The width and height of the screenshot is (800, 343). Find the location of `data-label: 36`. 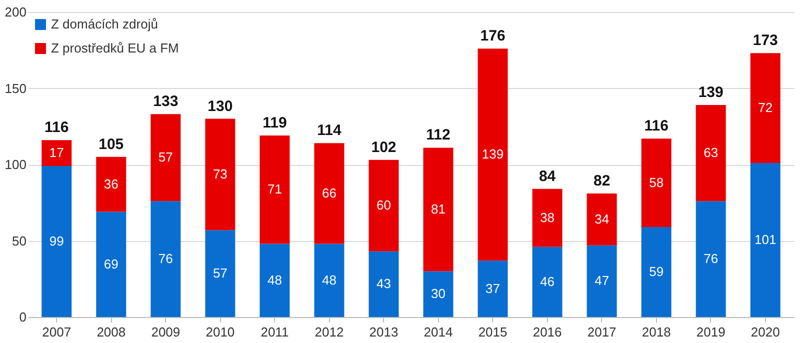

data-label: 36 is located at coordinates (111, 184).